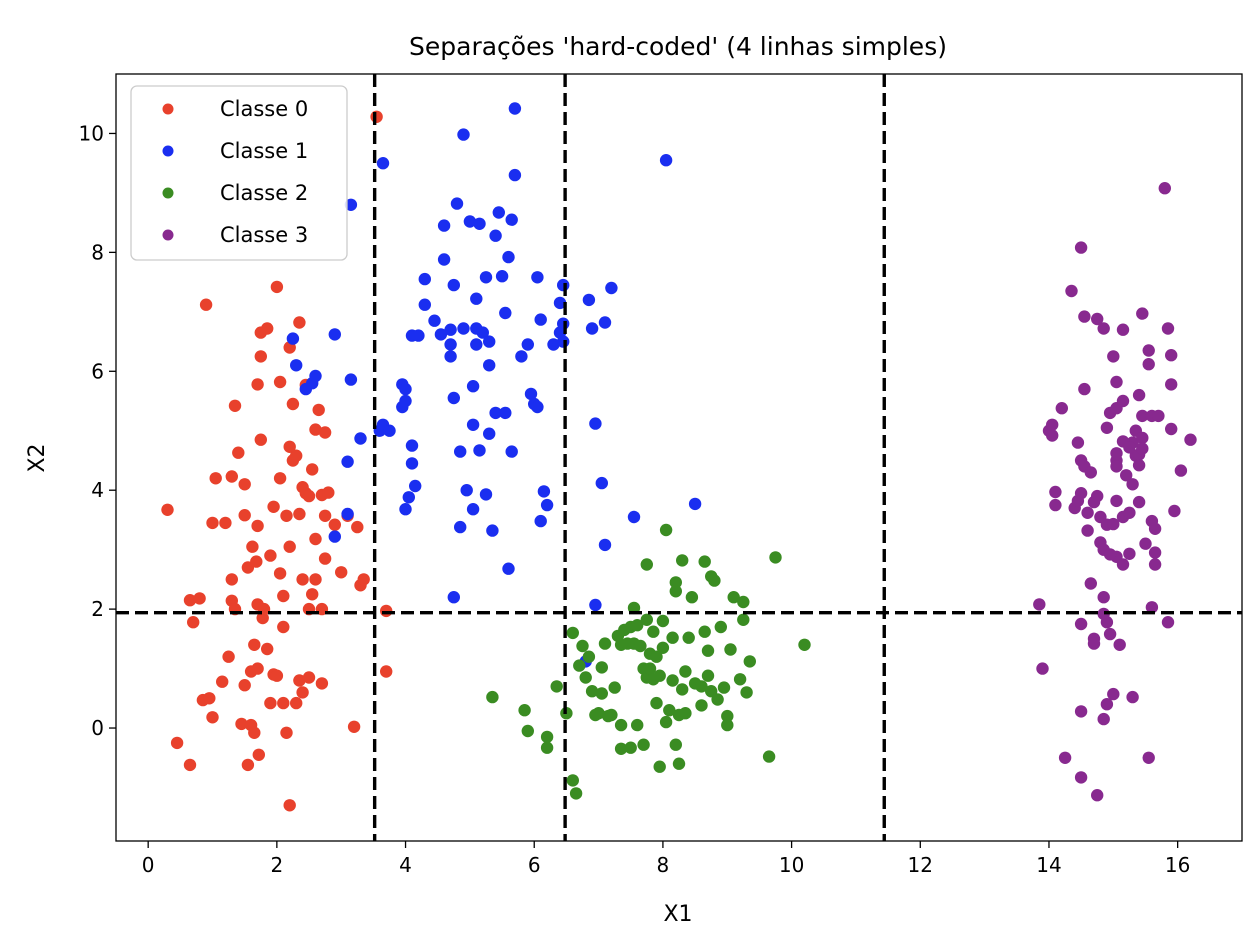 The image size is (1256, 934). I want to click on legend-label-classe-0: Classe 0, so click(264, 109).